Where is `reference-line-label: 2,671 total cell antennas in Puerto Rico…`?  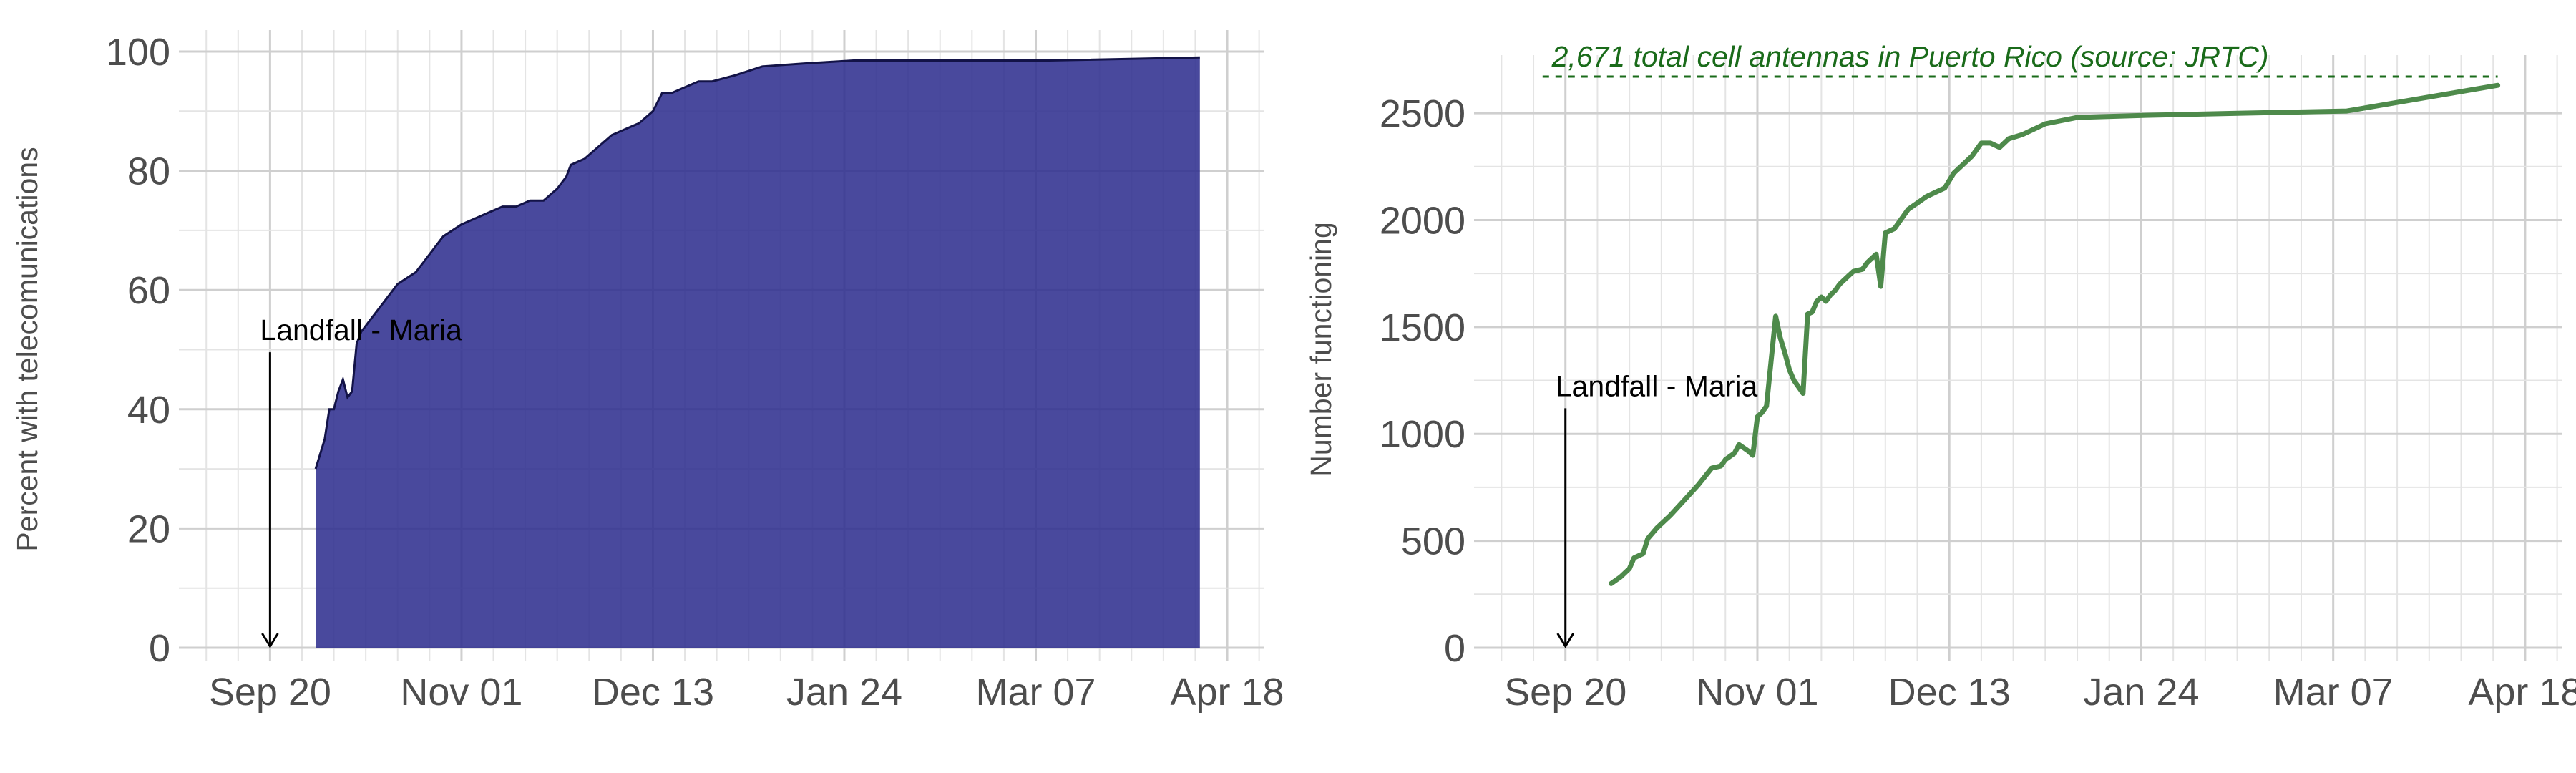 reference-line-label: 2,671 total cell antennas in Puerto Rico… is located at coordinates (1910, 56).